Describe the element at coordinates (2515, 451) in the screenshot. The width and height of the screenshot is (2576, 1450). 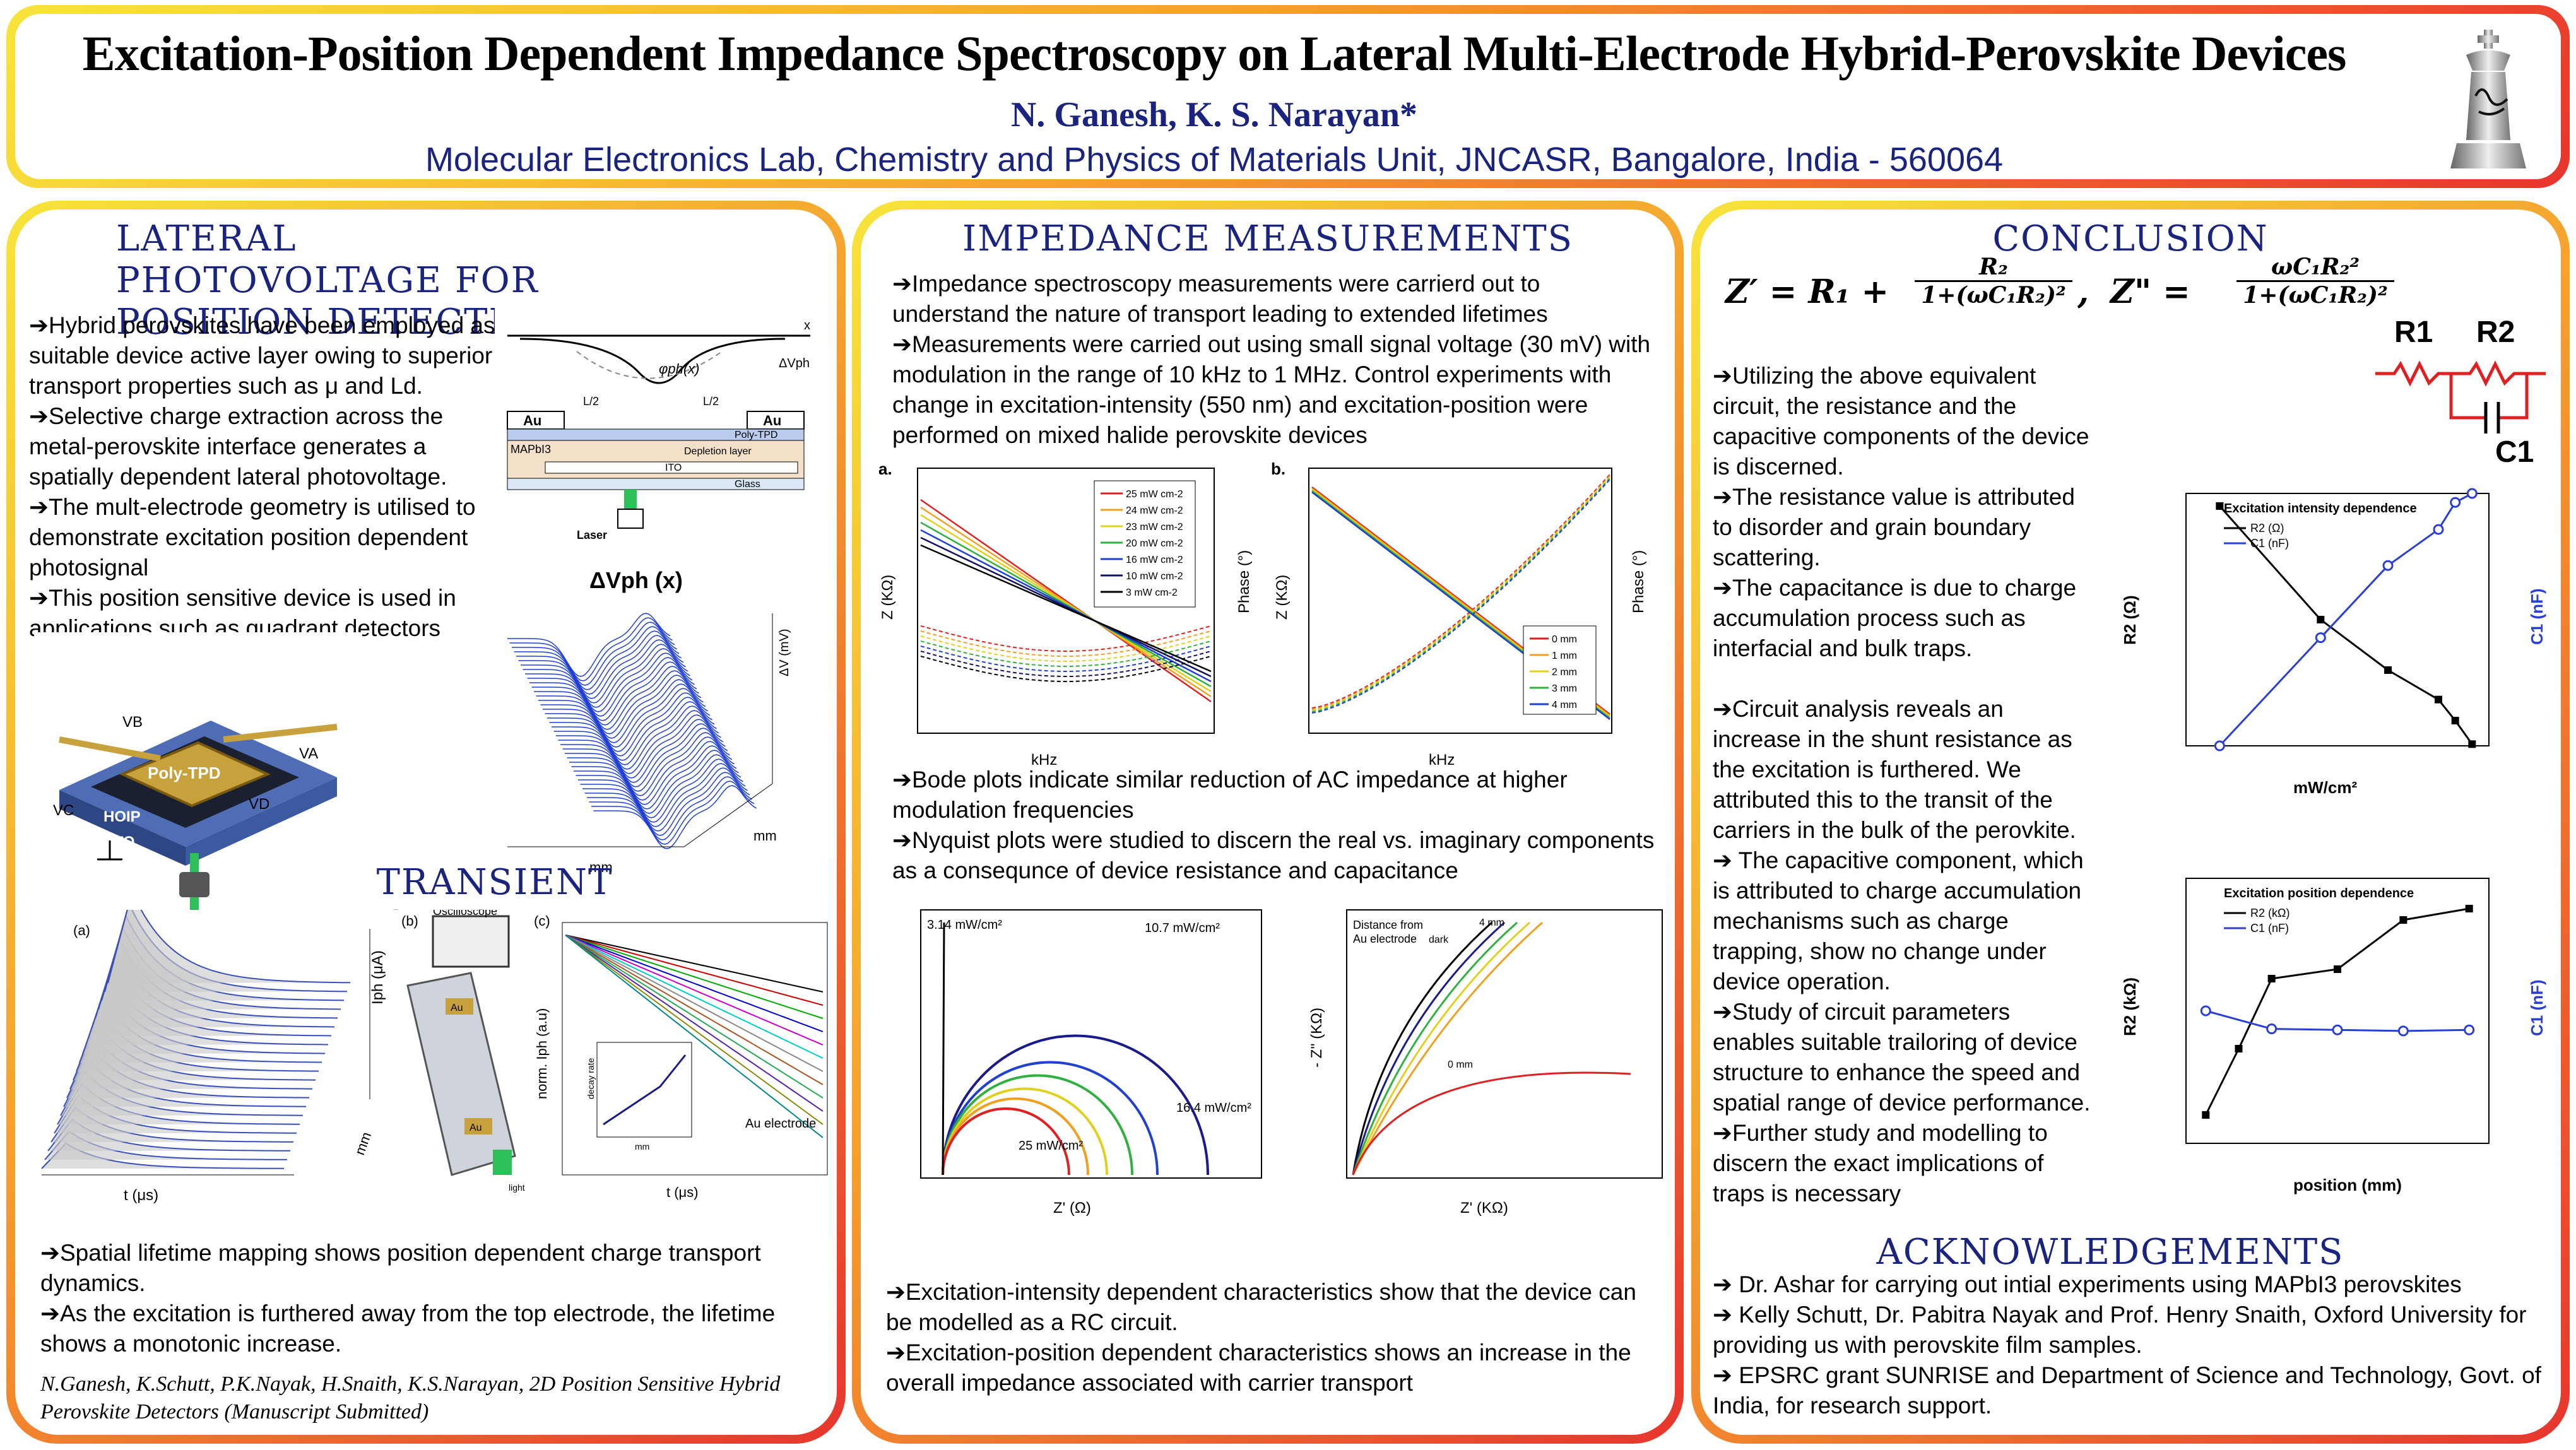
I see `c1-label: C1` at that location.